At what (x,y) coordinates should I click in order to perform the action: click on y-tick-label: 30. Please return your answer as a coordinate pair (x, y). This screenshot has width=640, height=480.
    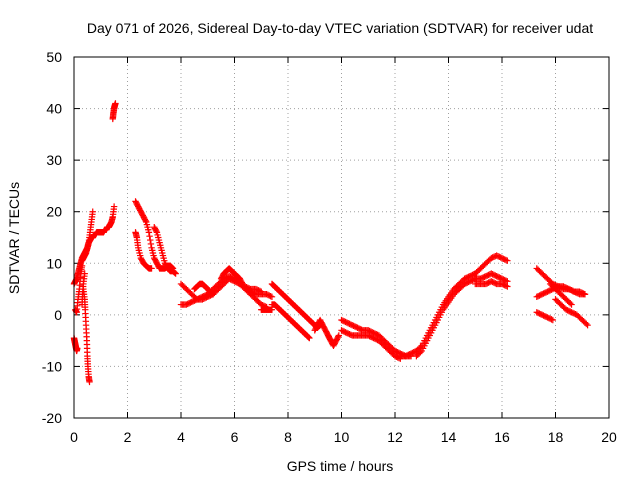
    Looking at the image, I should click on (54, 160).